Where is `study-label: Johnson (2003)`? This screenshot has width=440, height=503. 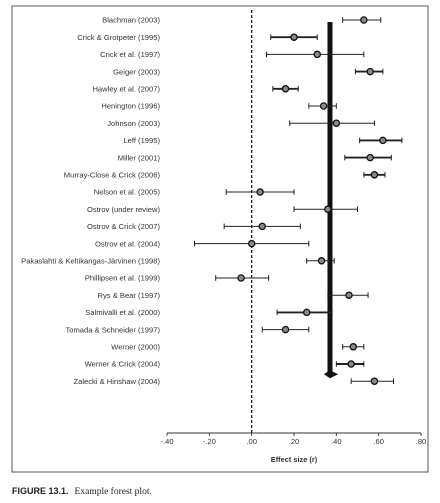
study-label: Johnson (2003) is located at coordinates (133, 123).